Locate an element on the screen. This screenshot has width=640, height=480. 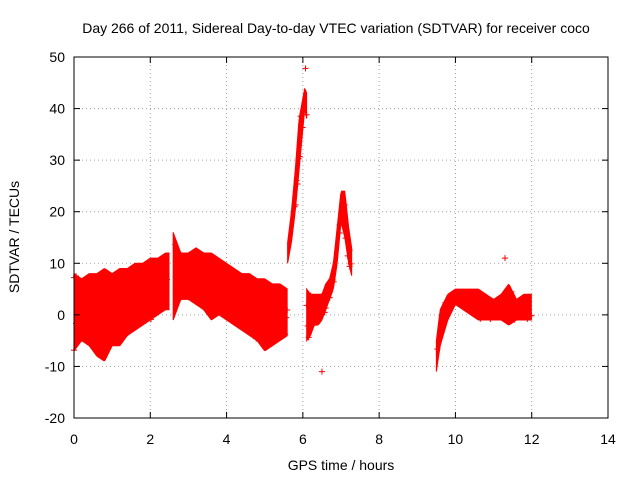
y-tick-label: -10 is located at coordinates (55, 366).